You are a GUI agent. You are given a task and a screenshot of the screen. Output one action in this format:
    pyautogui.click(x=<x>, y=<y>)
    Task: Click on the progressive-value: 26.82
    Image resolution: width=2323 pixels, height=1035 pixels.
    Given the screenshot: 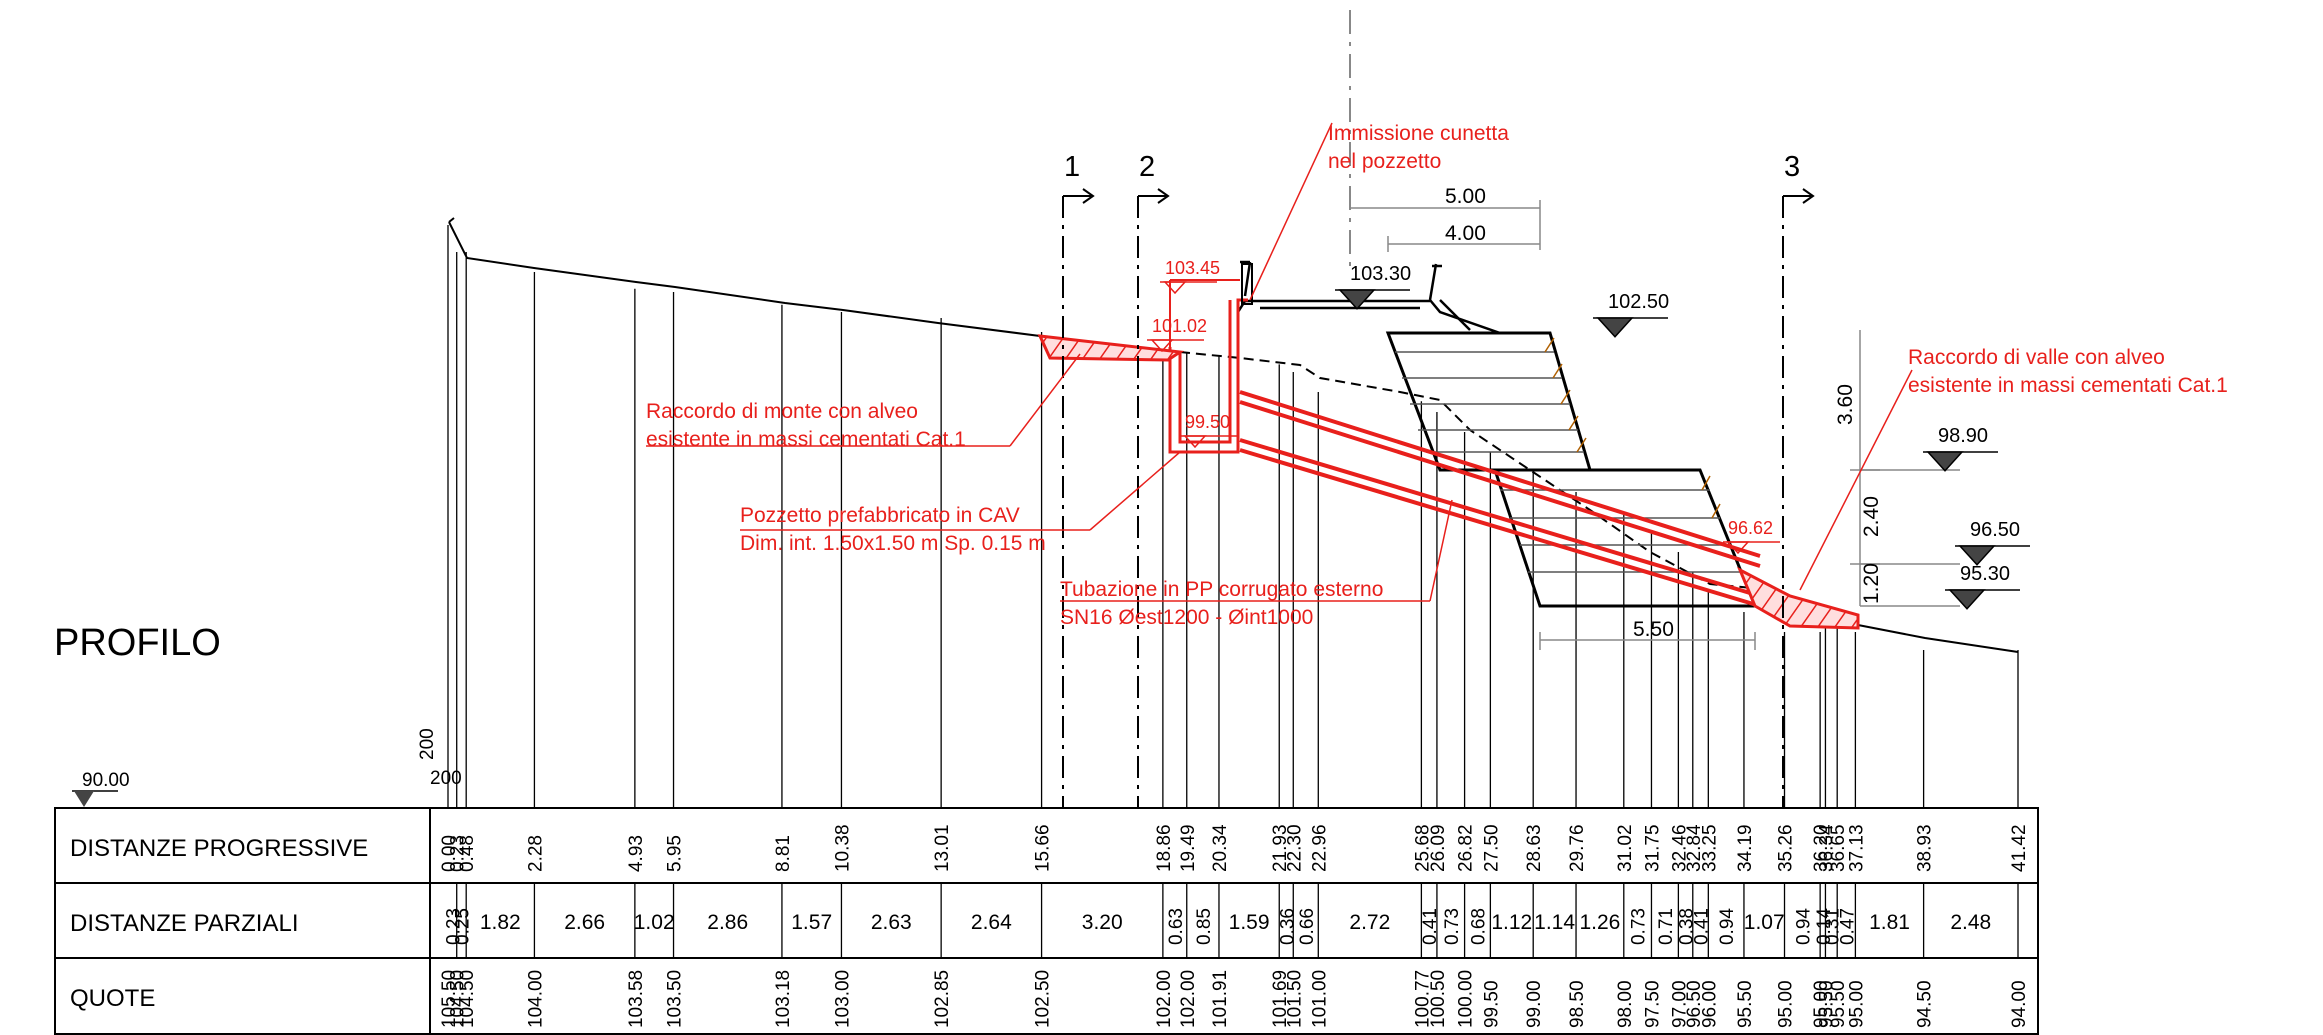 What is the action you would take?
    pyautogui.click(x=1466, y=848)
    